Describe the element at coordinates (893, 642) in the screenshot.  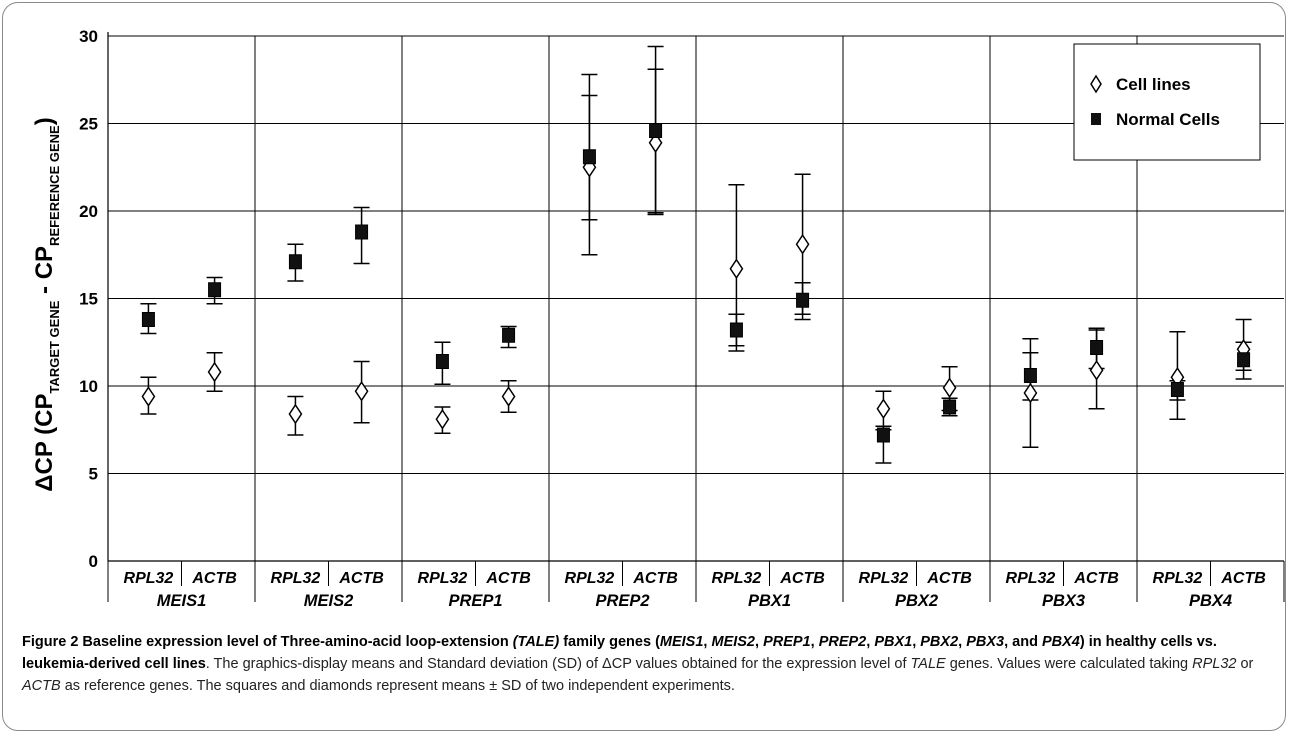
I see `caption-fragment: PBX1` at that location.